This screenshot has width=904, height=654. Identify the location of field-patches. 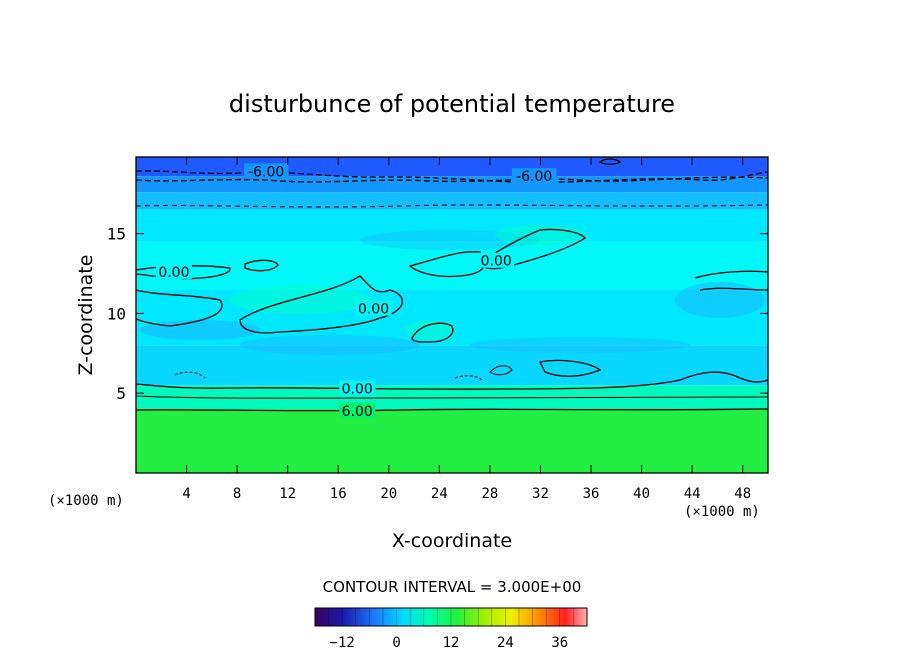
(452, 290).